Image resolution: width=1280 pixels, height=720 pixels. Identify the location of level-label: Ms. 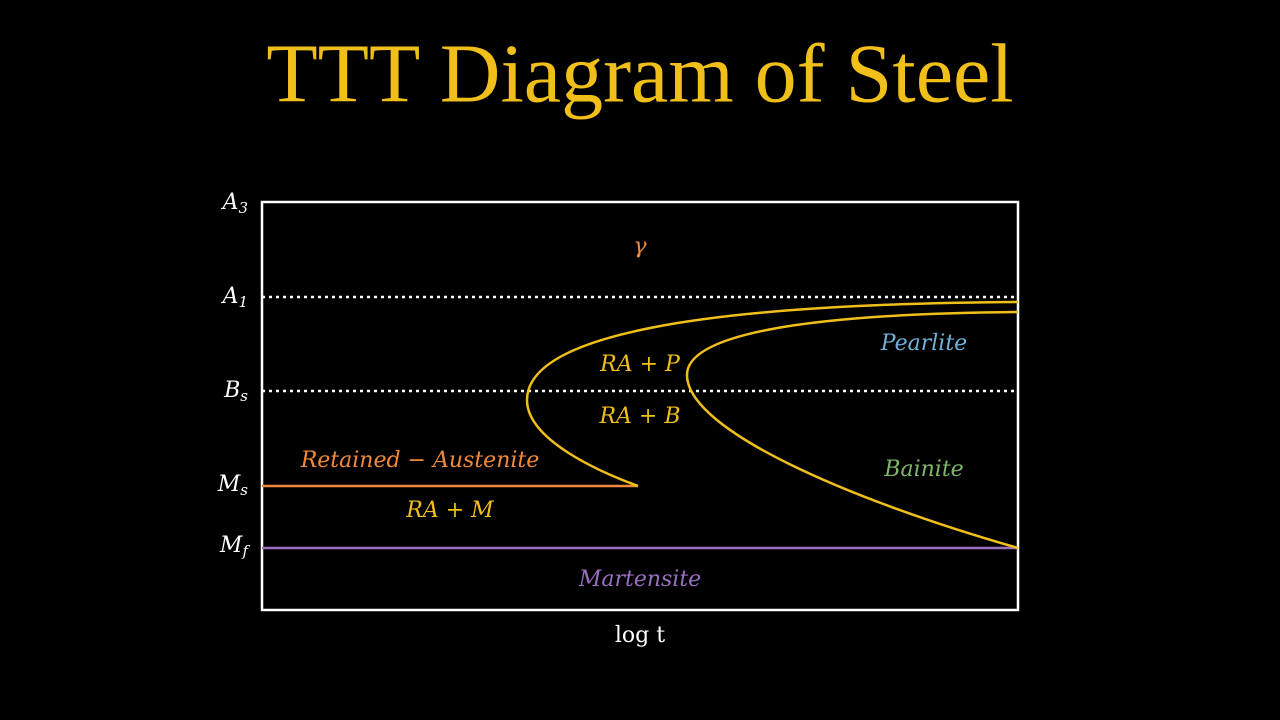
(233, 485).